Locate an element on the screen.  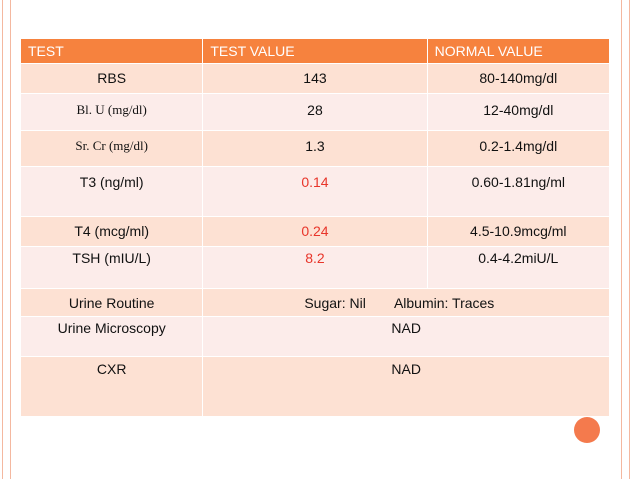
normal-value: 0.4-4.2miU/L is located at coordinates (518, 258).